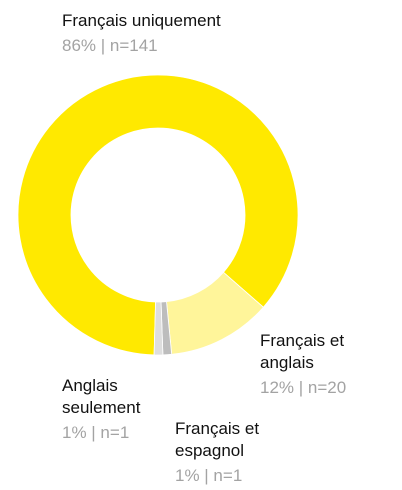 Image resolution: width=402 pixels, height=490 pixels. Describe the element at coordinates (110, 45) in the screenshot. I see `value-label: 86% | n=141` at that location.